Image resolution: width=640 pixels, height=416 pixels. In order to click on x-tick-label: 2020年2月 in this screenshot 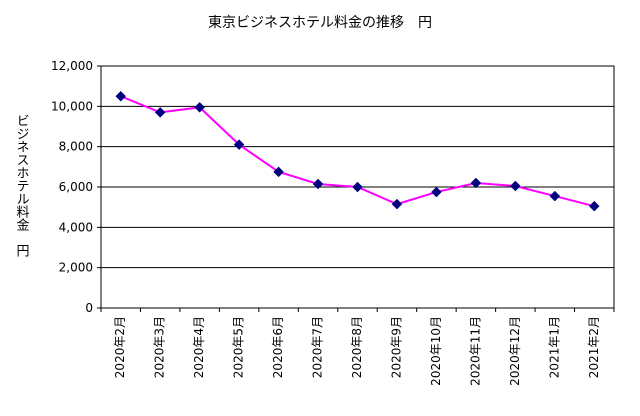, I will do `click(120, 347)`.